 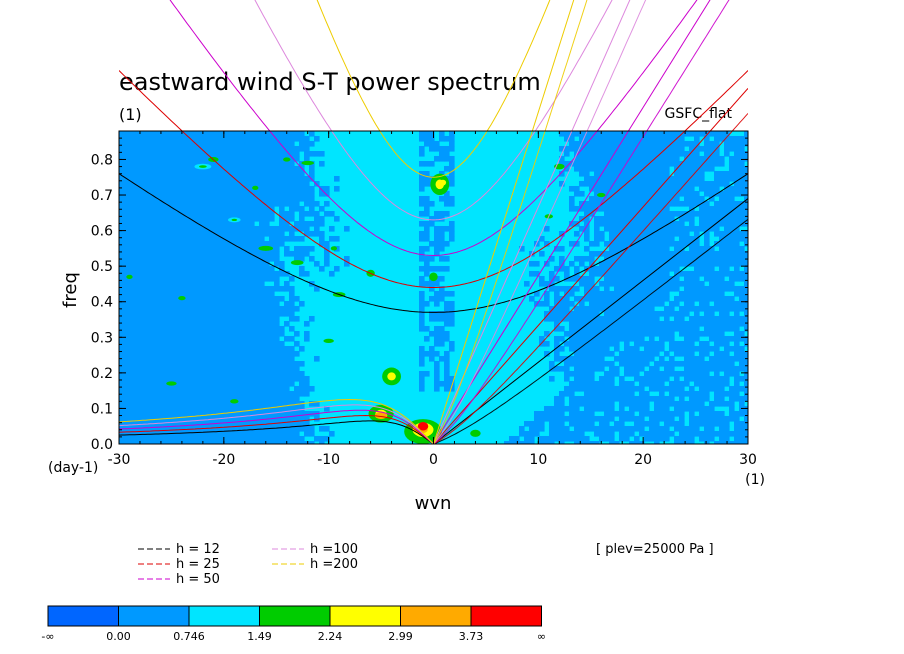 I want to click on kelvin-wave-line-h12, so click(x=590, y=321).